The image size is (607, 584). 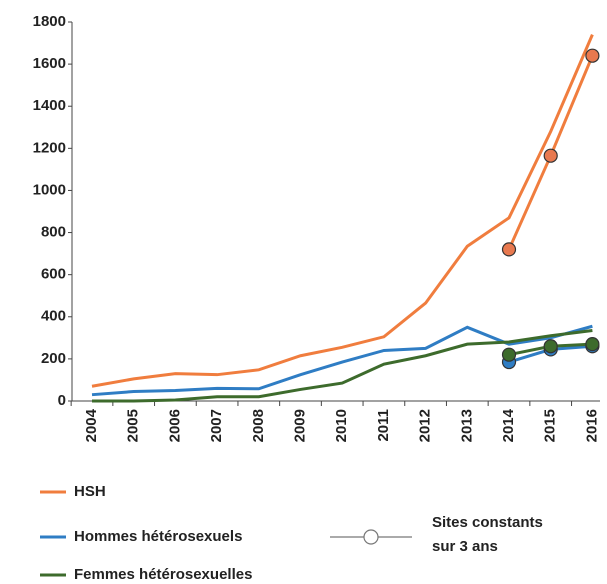 I want to click on x-tick-label: 2006, so click(x=174, y=425).